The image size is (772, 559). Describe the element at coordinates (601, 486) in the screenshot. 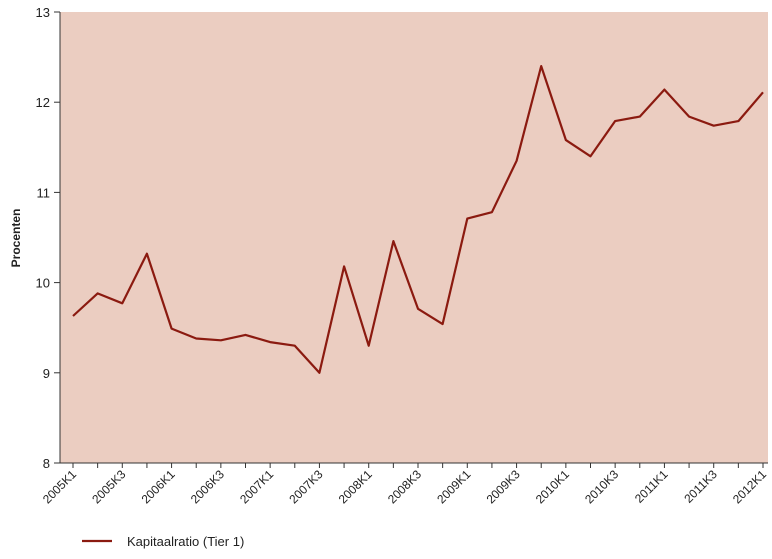

I see `x-tick-label: 2010K3` at that location.